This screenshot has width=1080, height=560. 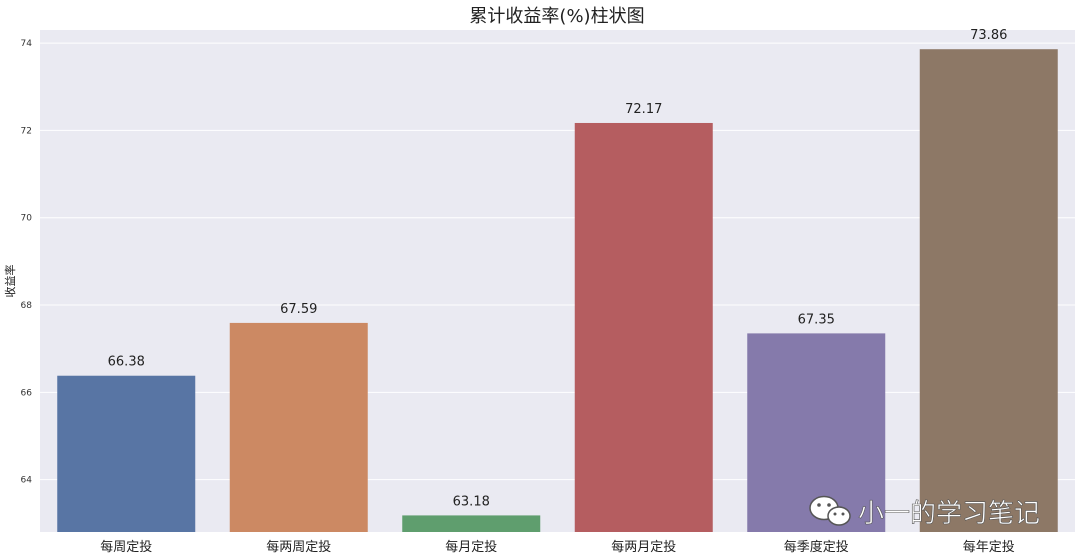 What do you see at coordinates (27, 481) in the screenshot?
I see `y-tick-label: 64` at bounding box center [27, 481].